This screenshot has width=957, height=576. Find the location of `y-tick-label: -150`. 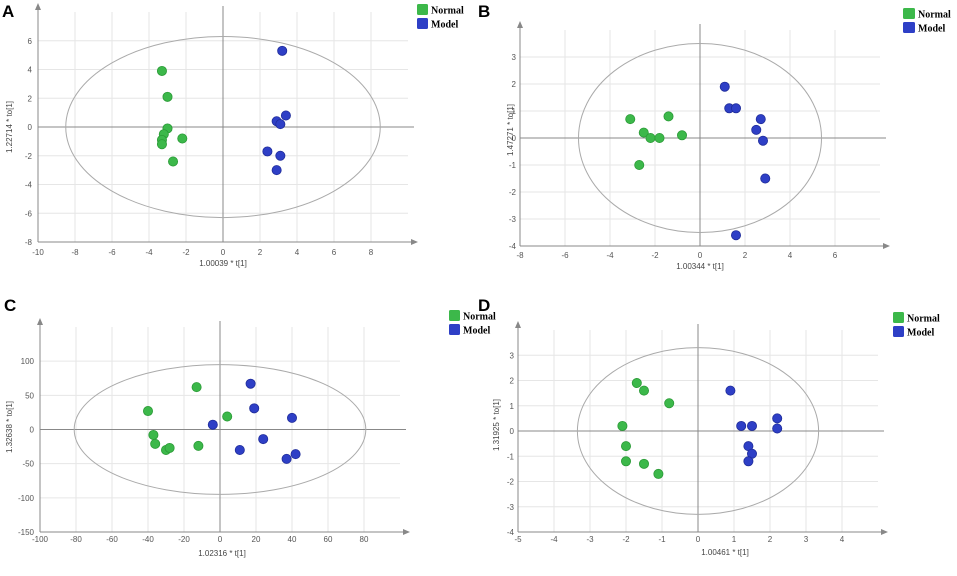

y-tick-label: -150 is located at coordinates (26, 532).